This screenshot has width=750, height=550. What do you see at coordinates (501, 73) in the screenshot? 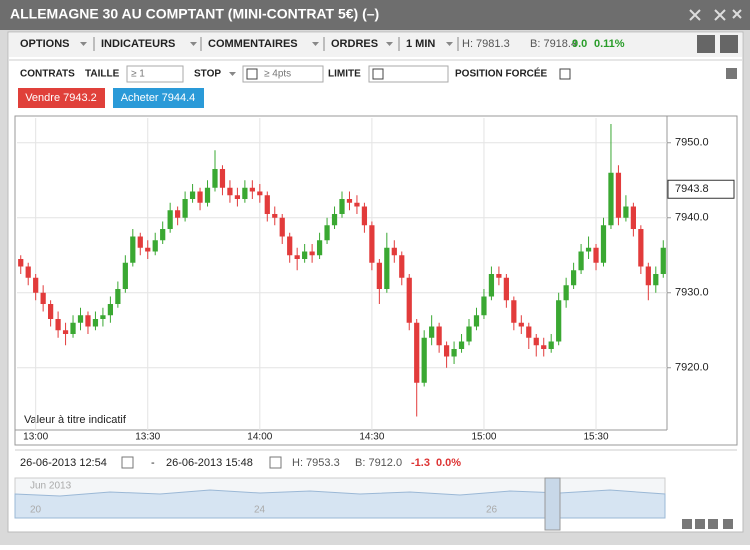
I see `forced-label: POSITION FORCÉE` at bounding box center [501, 73].